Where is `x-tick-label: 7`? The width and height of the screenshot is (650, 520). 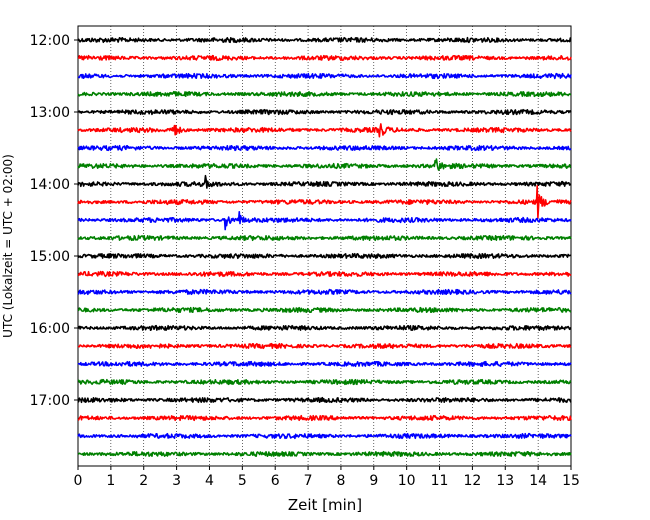 x-tick-label: 7 is located at coordinates (308, 481).